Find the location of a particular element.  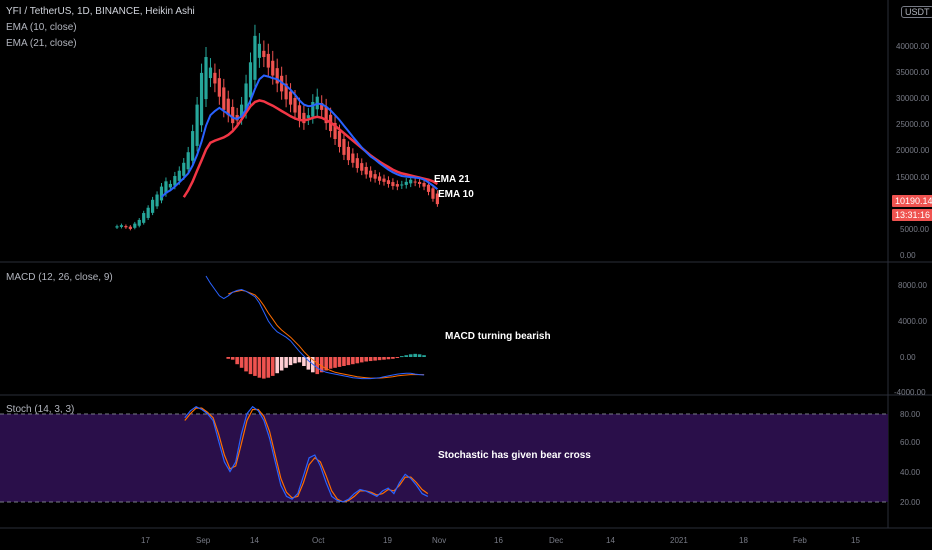

macd-axis-label: -4000.00 is located at coordinates (910, 392).